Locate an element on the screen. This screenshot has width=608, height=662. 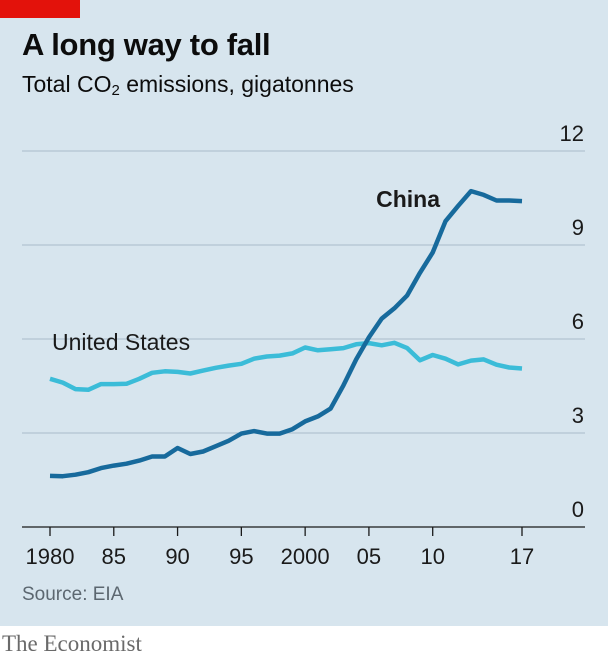
chart-title: A long way to fall is located at coordinates (146, 44).